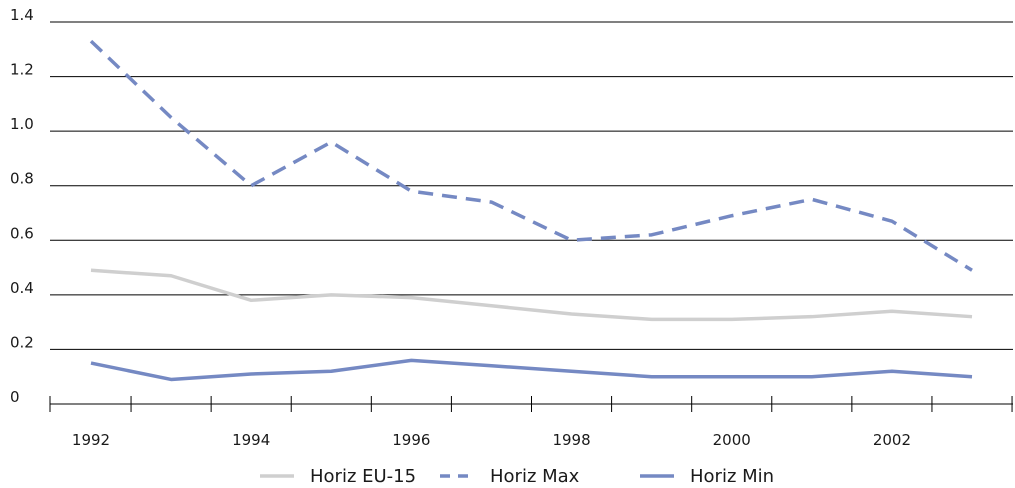  I want to click on legend-label: Horiz Min, so click(732, 476).